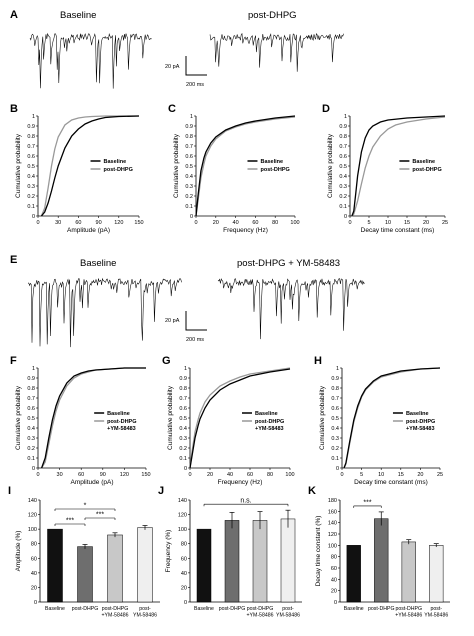  What do you see at coordinates (172, 321) in the screenshot?
I see `scale-y-e: 20 pA` at bounding box center [172, 321].